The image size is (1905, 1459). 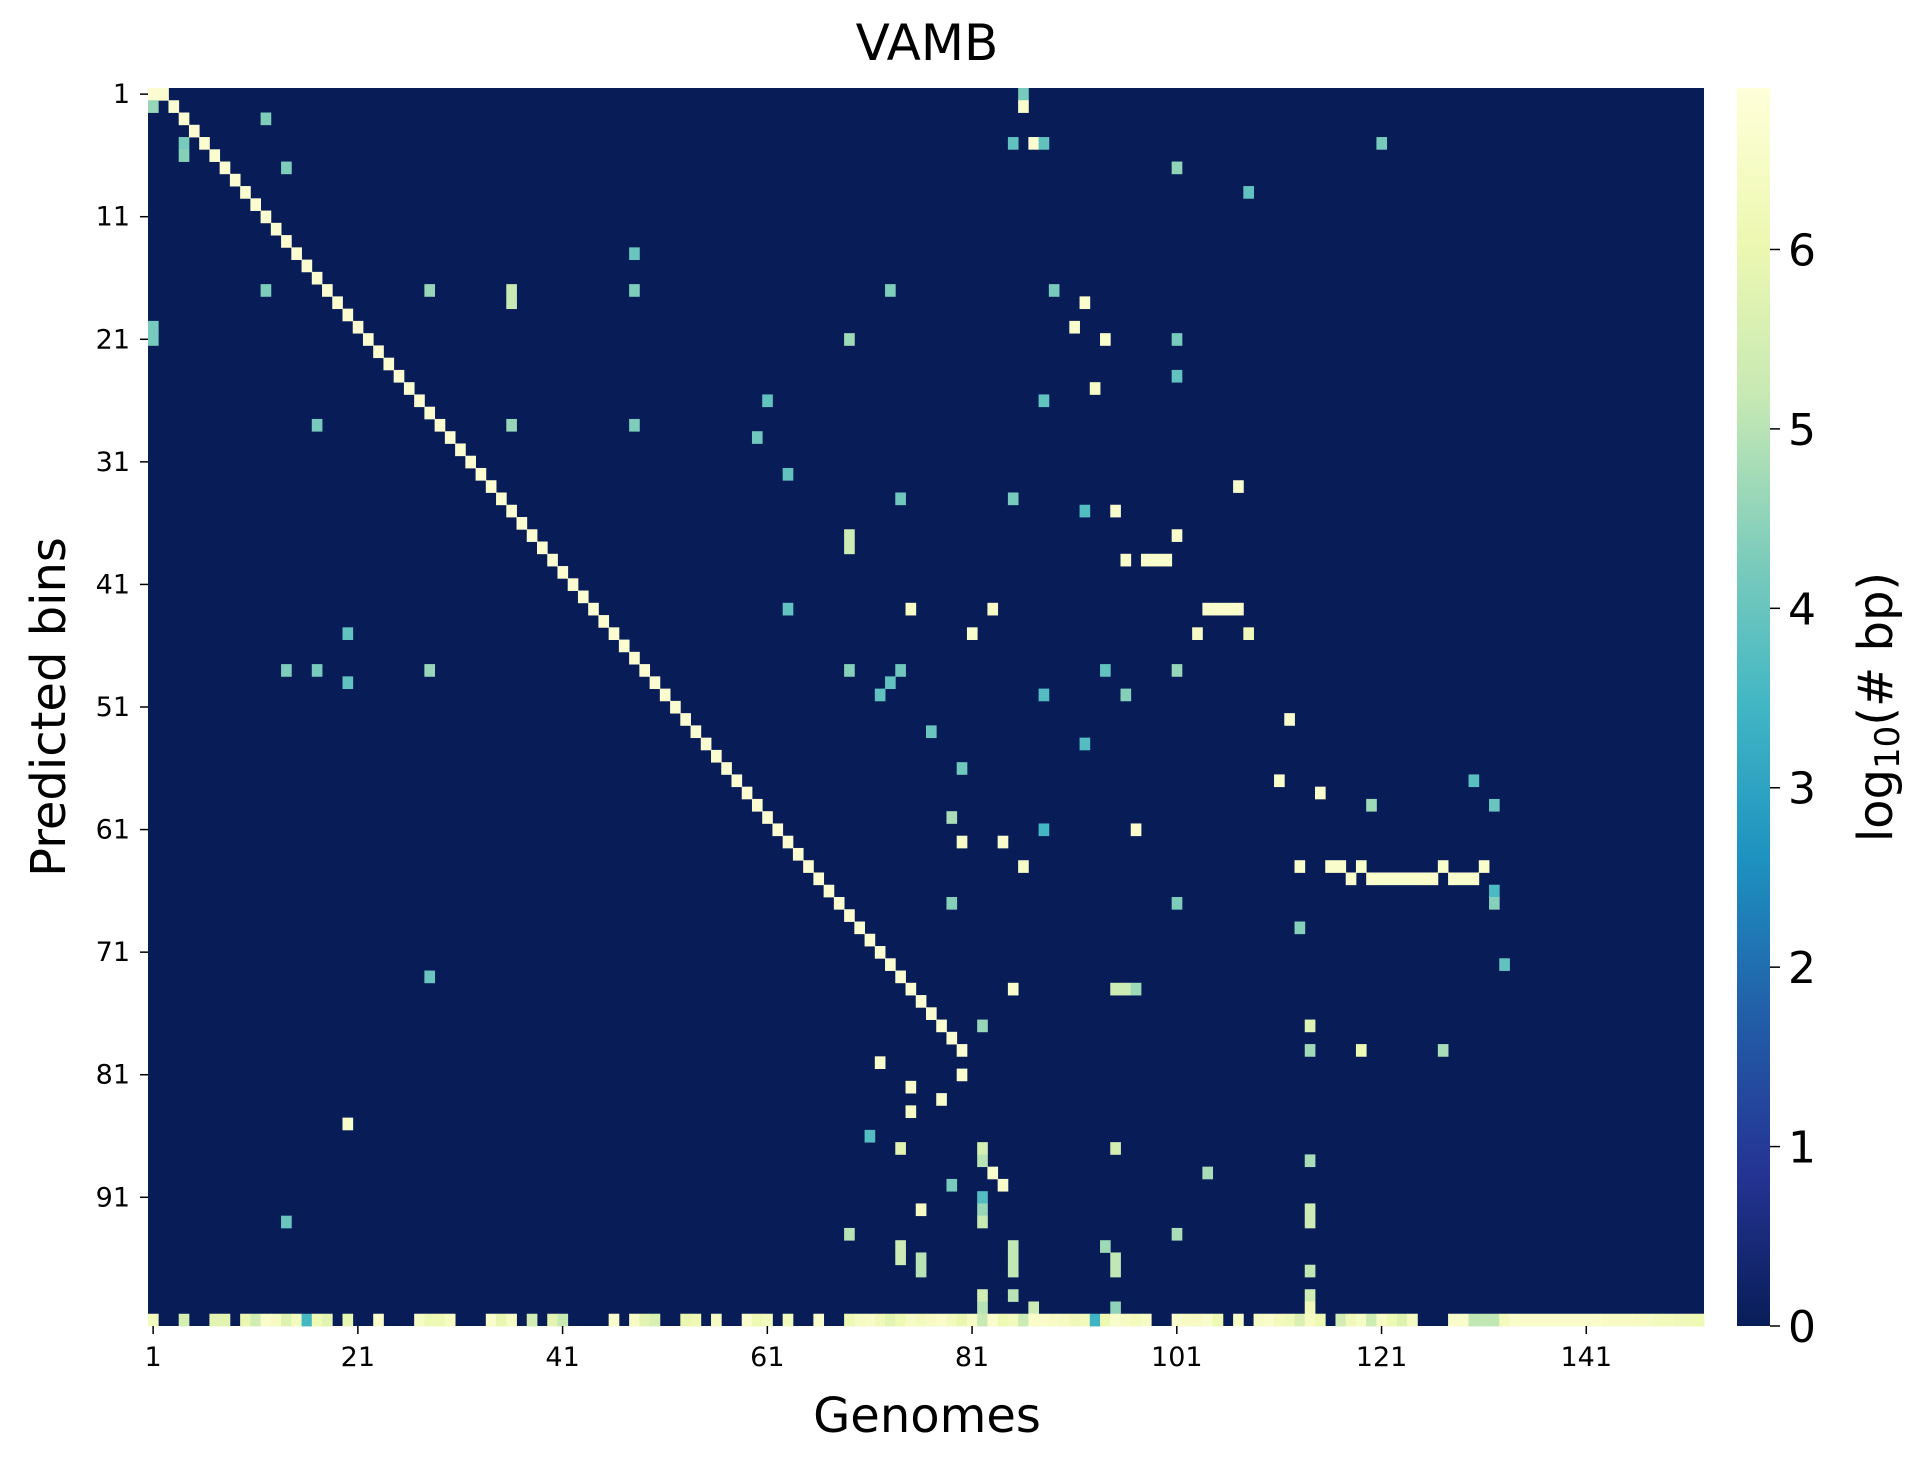 I want to click on y-tick-label: 71, so click(x=113, y=952).